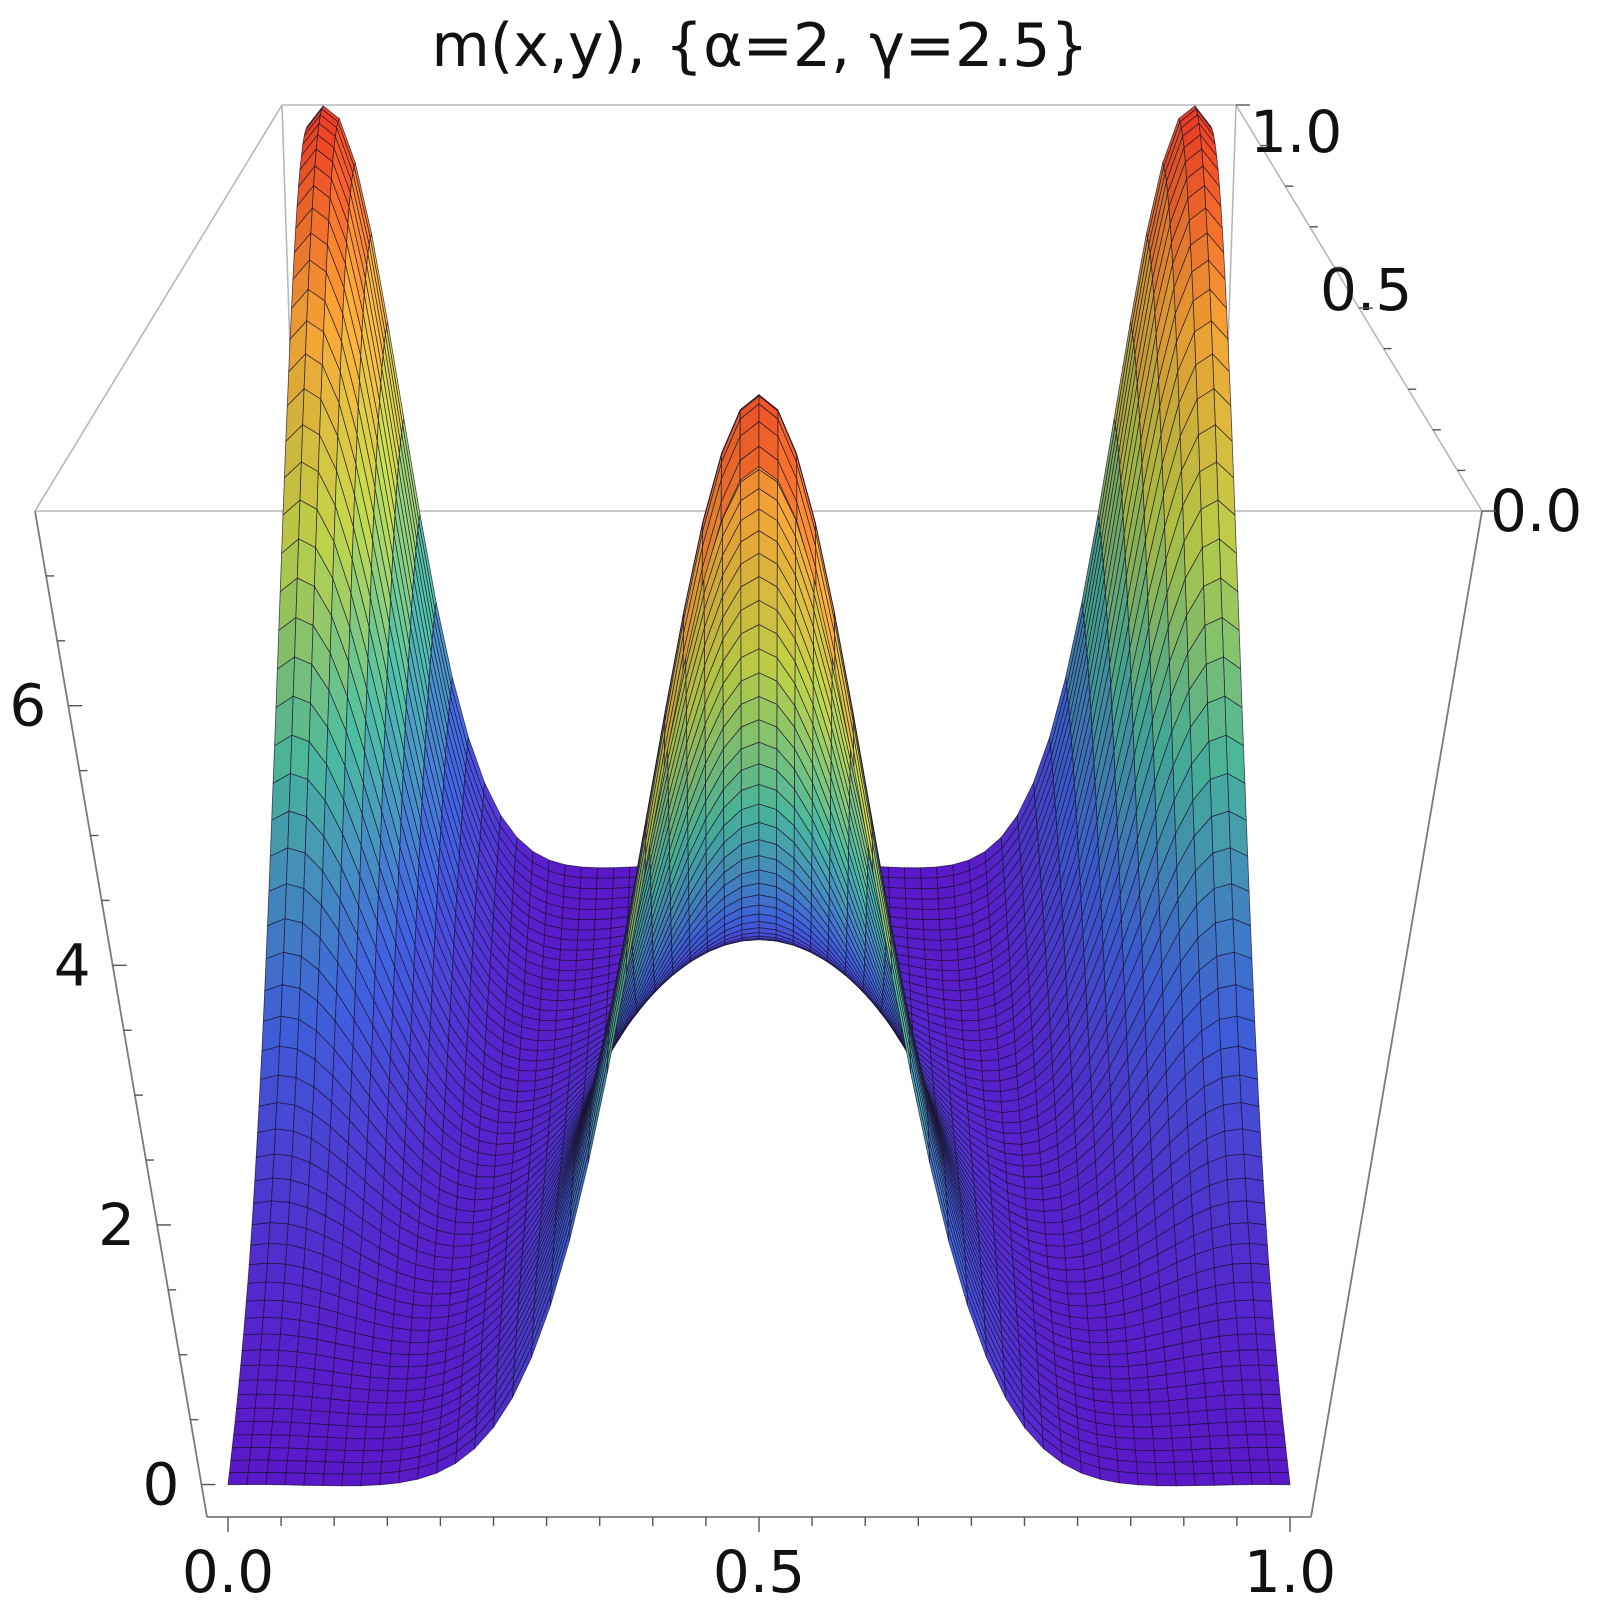 This screenshot has width=1600, height=1603. What do you see at coordinates (27, 706) in the screenshot?
I see `z-tick-label: 6` at bounding box center [27, 706].